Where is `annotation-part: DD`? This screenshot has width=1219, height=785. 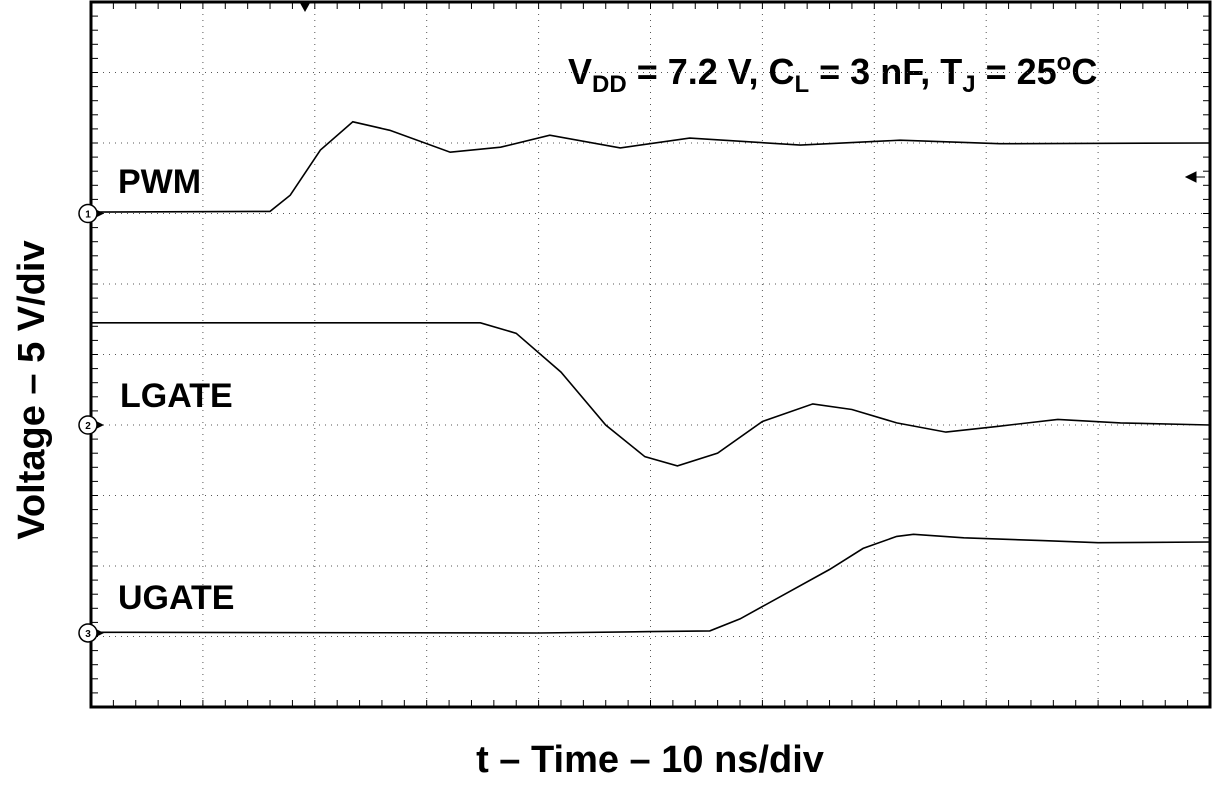 annotation-part: DD is located at coordinates (609, 84).